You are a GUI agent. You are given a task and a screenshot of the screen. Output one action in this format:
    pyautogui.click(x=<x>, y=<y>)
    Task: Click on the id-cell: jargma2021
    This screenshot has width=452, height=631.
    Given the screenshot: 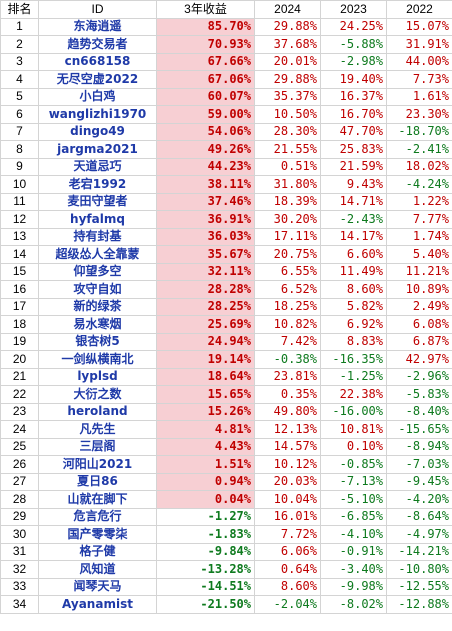 What is the action you would take?
    pyautogui.click(x=97, y=149)
    